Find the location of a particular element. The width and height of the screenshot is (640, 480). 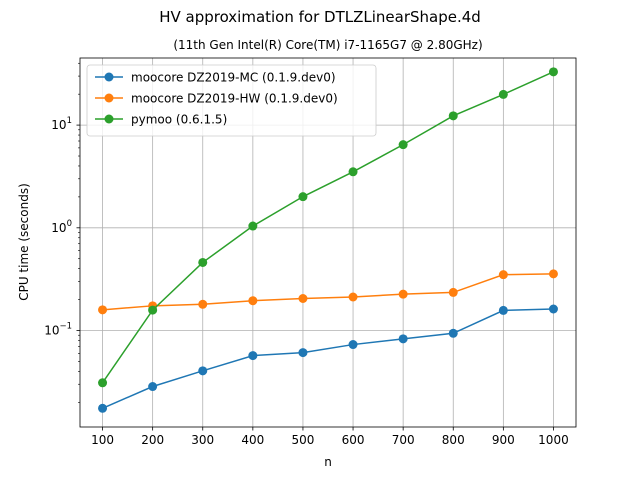

legend-label: pymoo (0.6.1.5) is located at coordinates (179, 120).